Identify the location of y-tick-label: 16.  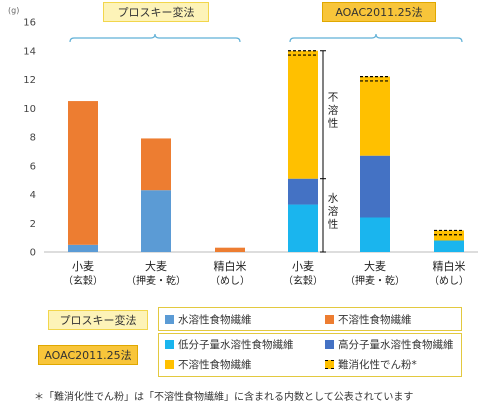
(29, 23).